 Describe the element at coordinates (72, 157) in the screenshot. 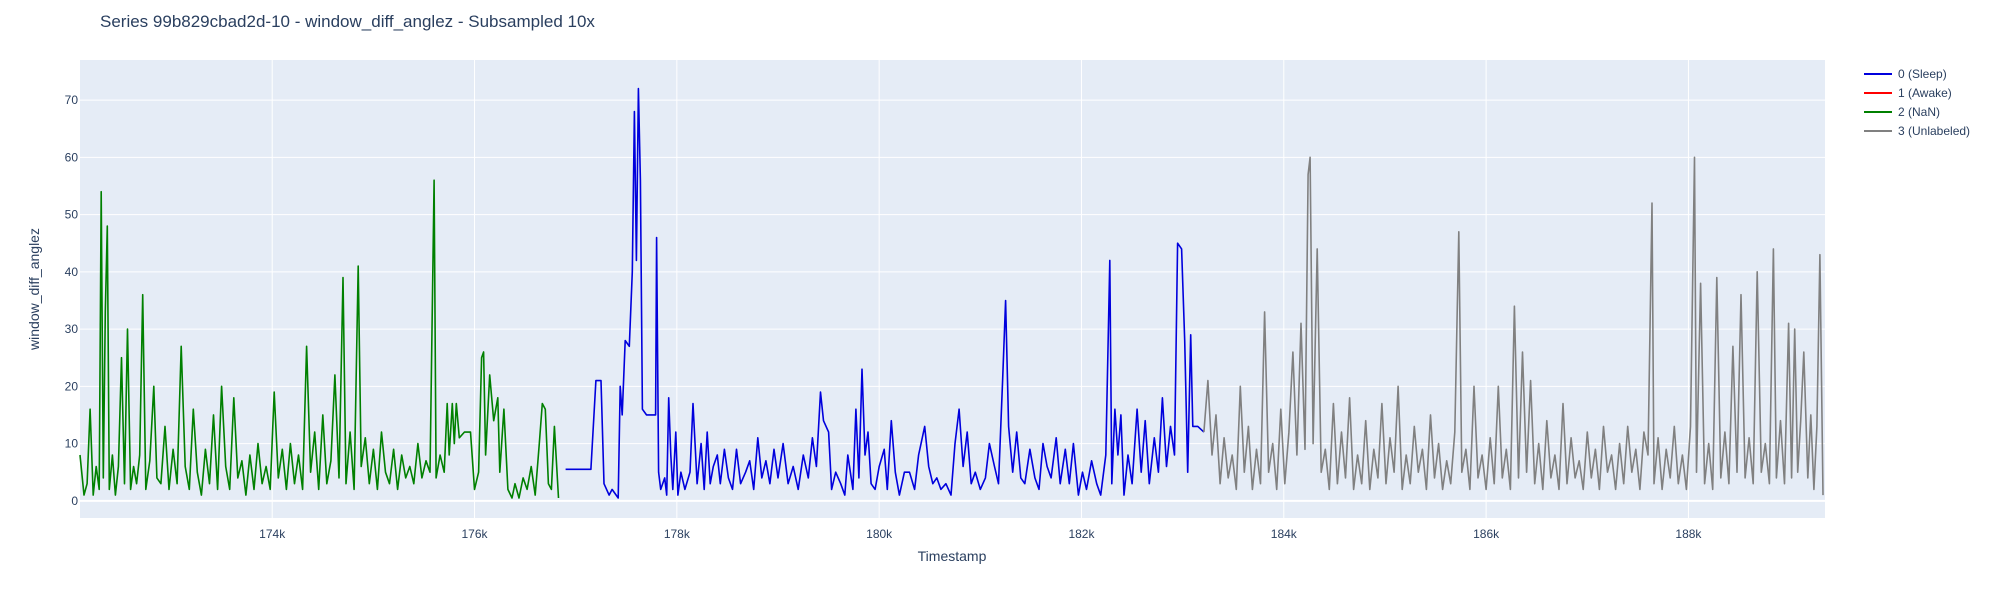

I see `y-tick-label: 60` at that location.